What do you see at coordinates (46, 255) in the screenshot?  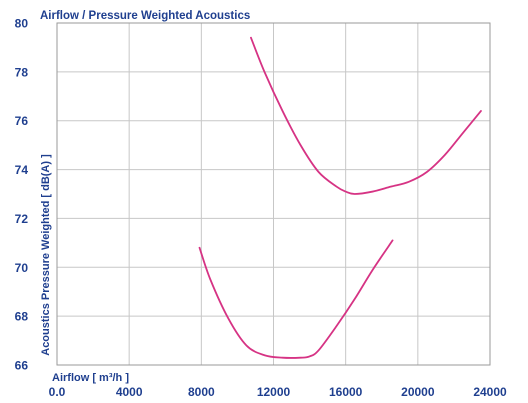 I see `y-axis-label: Acoustics Pressure Weighted [ dB(A) ]` at bounding box center [46, 255].